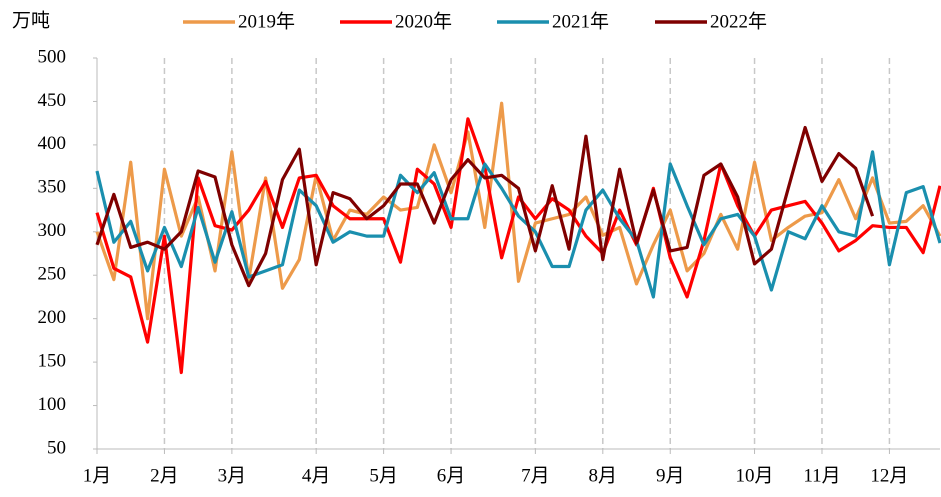  I want to click on y-tick-label: 100, so click(52, 404).